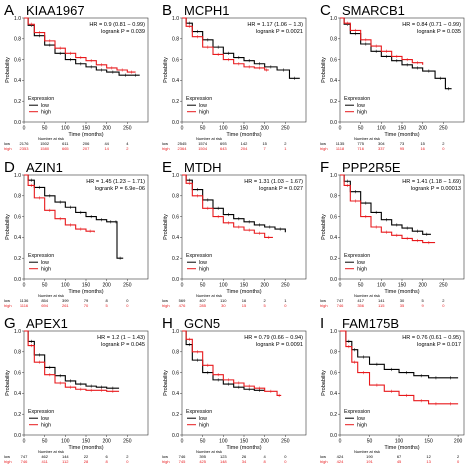 The width and height of the screenshot is (474, 474). I want to click on risk-count: 411, so click(44, 461).